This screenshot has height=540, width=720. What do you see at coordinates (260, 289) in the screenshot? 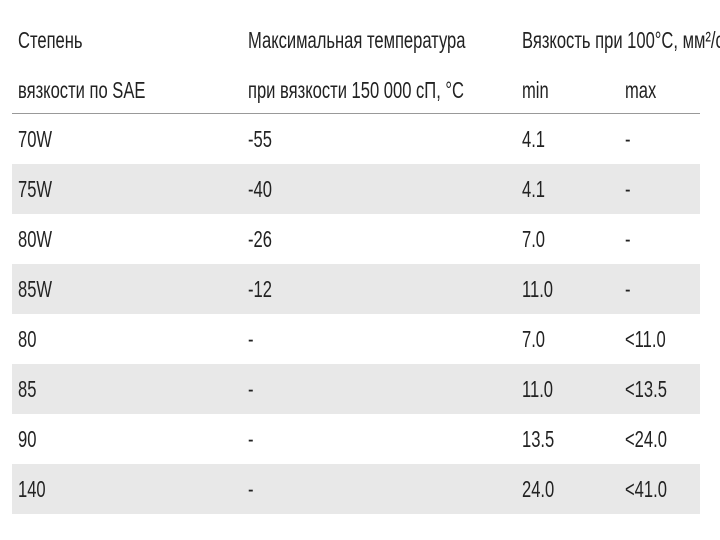
I see `cell-max-temp: -12` at bounding box center [260, 289].